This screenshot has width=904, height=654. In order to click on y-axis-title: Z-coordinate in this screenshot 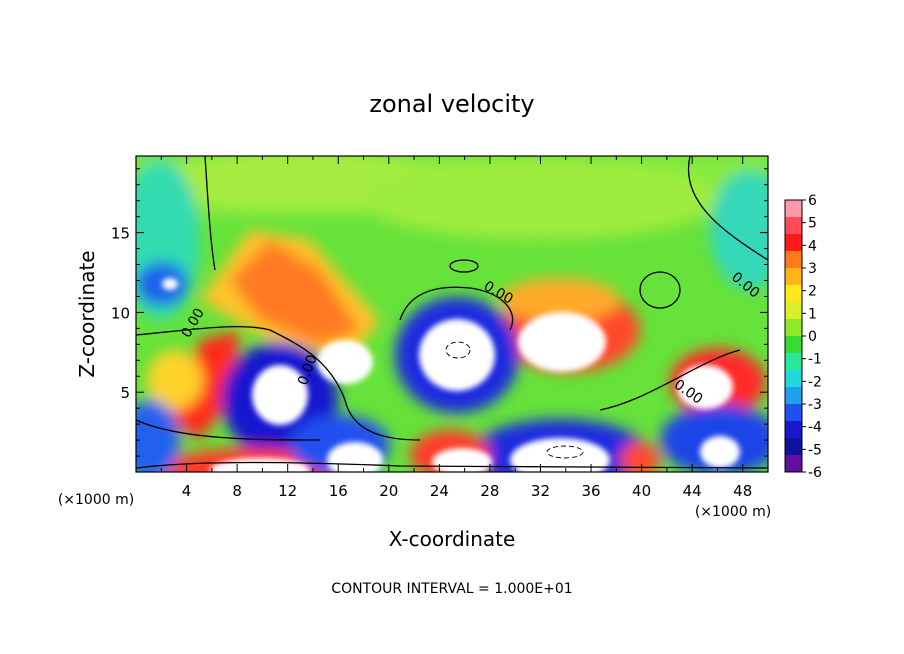, I will do `click(87, 313)`.